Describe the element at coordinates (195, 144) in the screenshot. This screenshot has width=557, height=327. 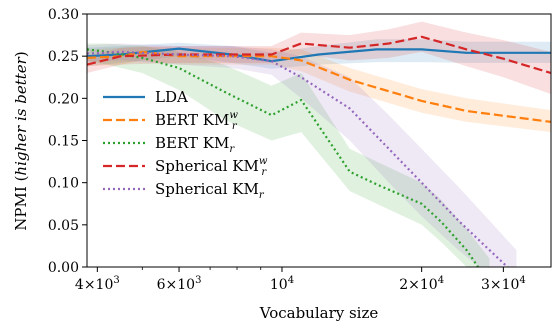
I see `legend-label-2: BERT KMr` at that location.